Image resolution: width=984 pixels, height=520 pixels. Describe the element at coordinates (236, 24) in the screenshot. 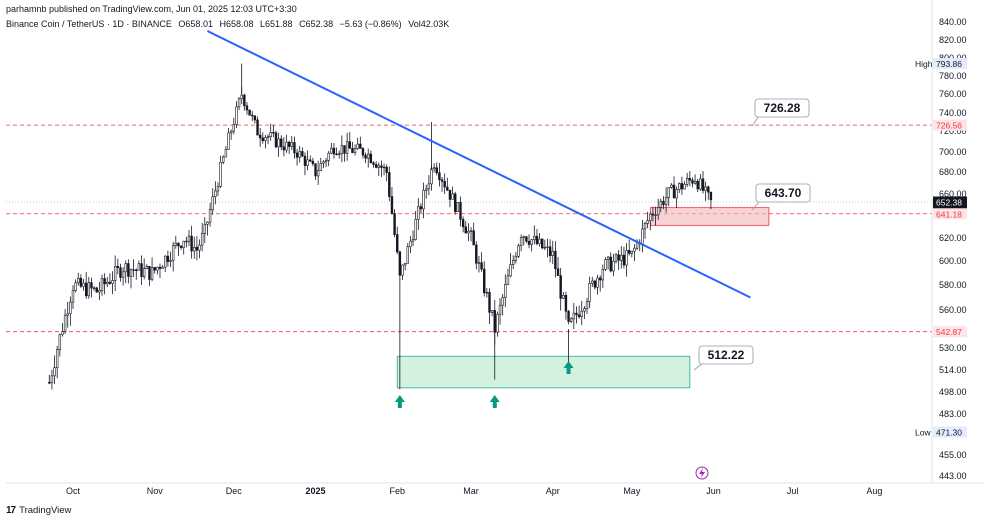

I see `ohlc-high: H658.08` at that location.